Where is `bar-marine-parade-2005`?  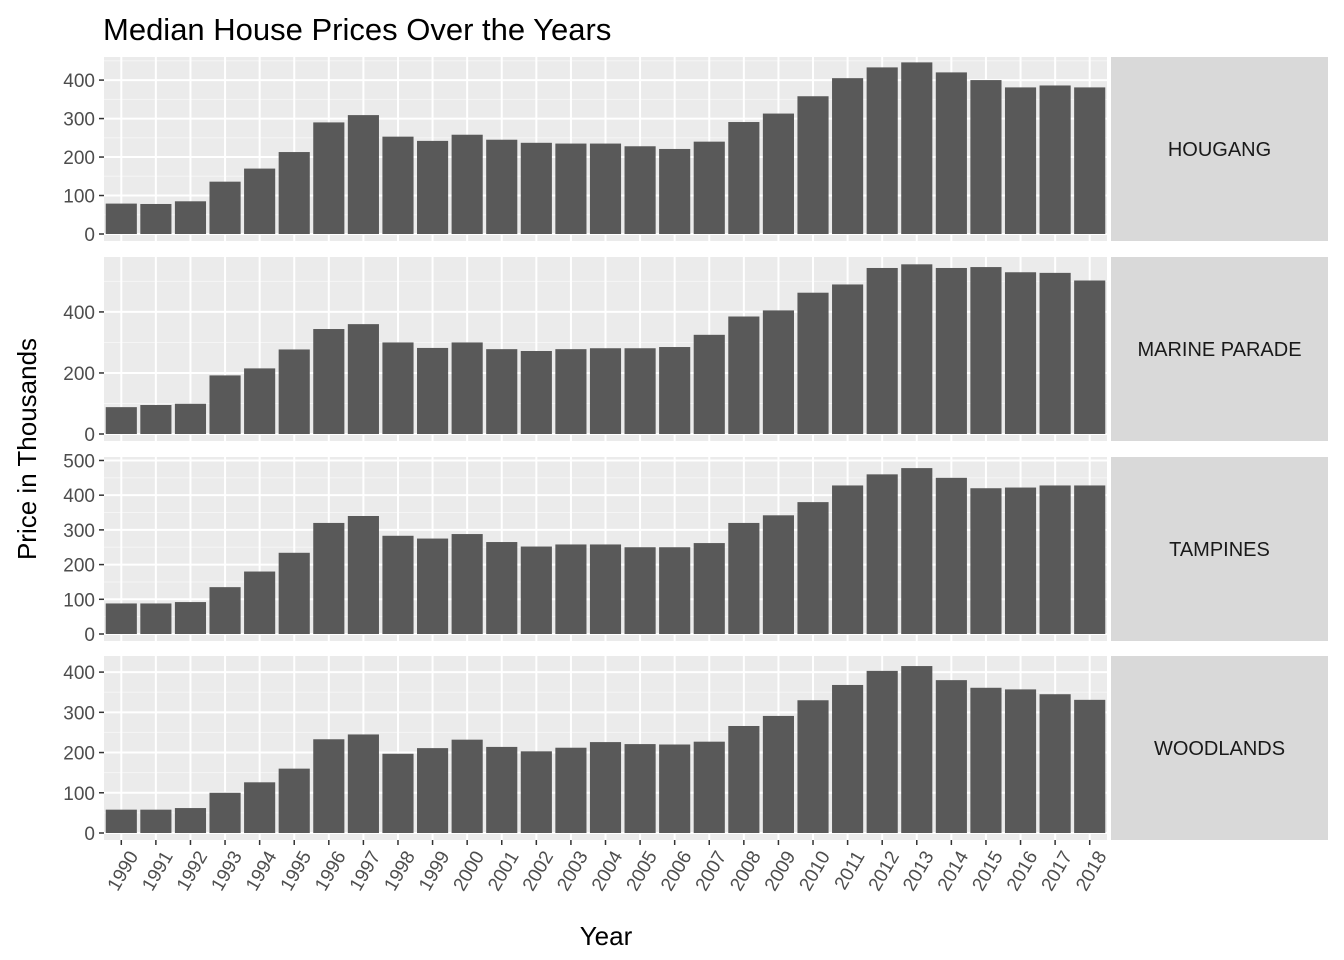 bar-marine-parade-2005 is located at coordinates (640, 391).